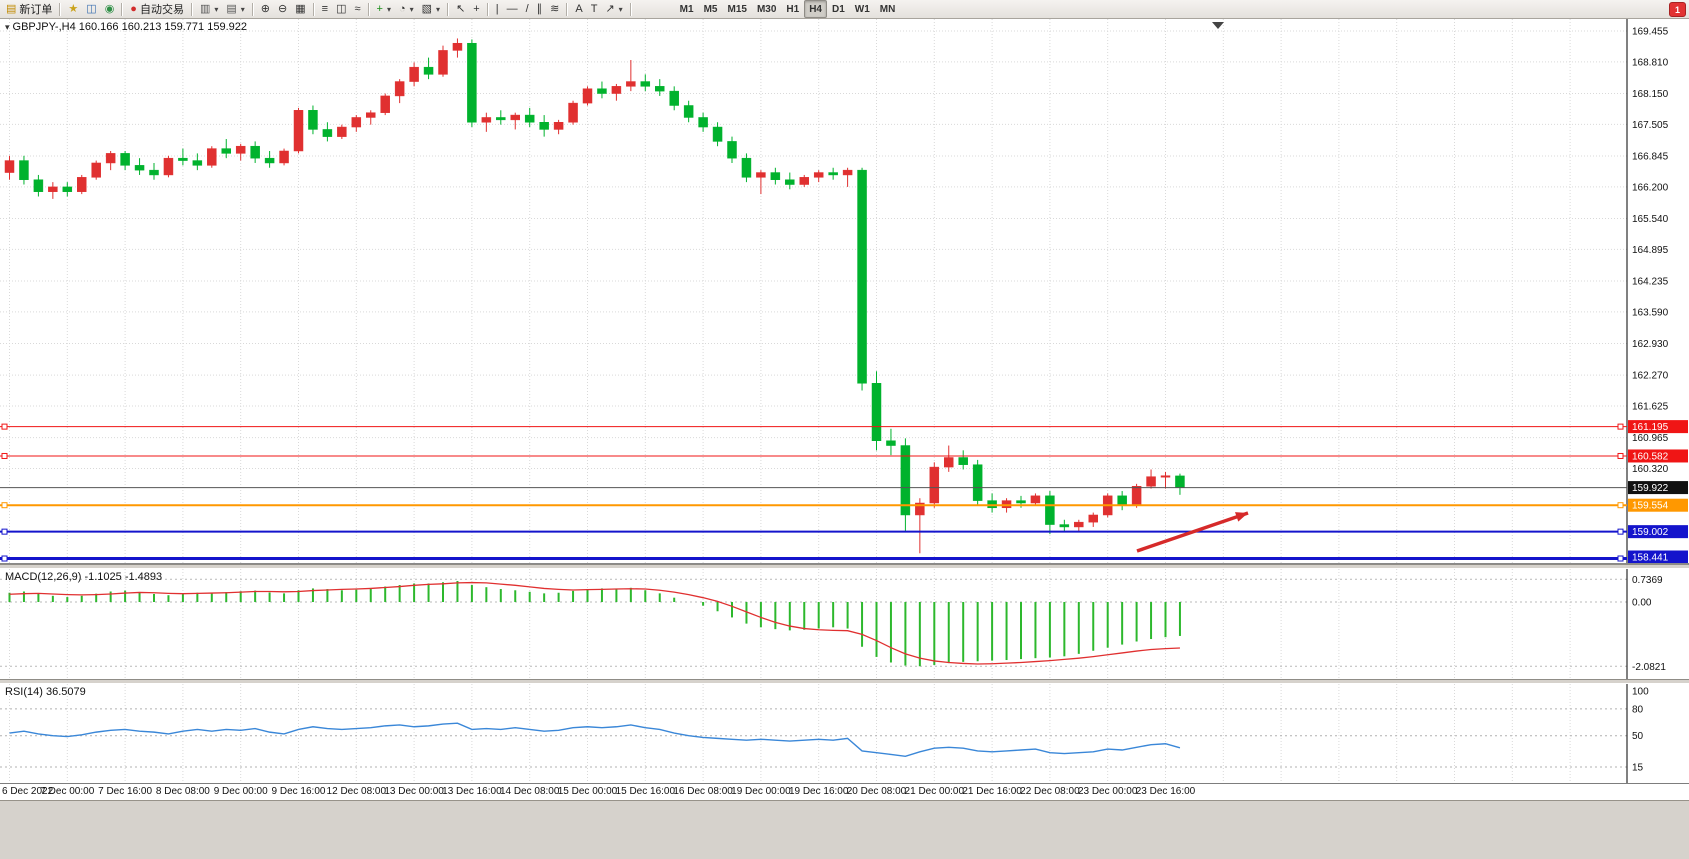 This screenshot has width=1689, height=859. Describe the element at coordinates (1650, 488) in the screenshot. I see `svg-text: 159.922` at that location.